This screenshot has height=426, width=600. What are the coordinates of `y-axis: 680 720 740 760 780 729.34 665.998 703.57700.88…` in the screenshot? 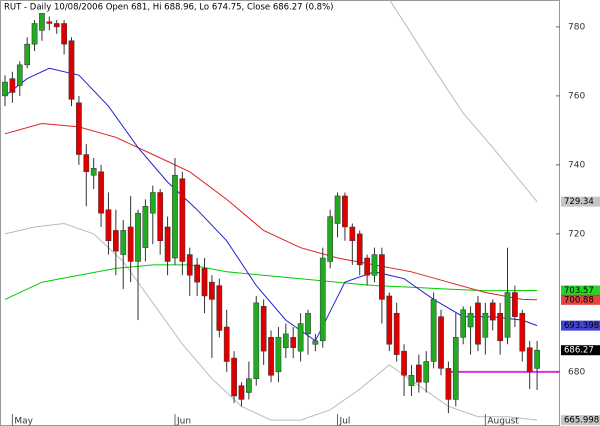 It's located at (578, 224).